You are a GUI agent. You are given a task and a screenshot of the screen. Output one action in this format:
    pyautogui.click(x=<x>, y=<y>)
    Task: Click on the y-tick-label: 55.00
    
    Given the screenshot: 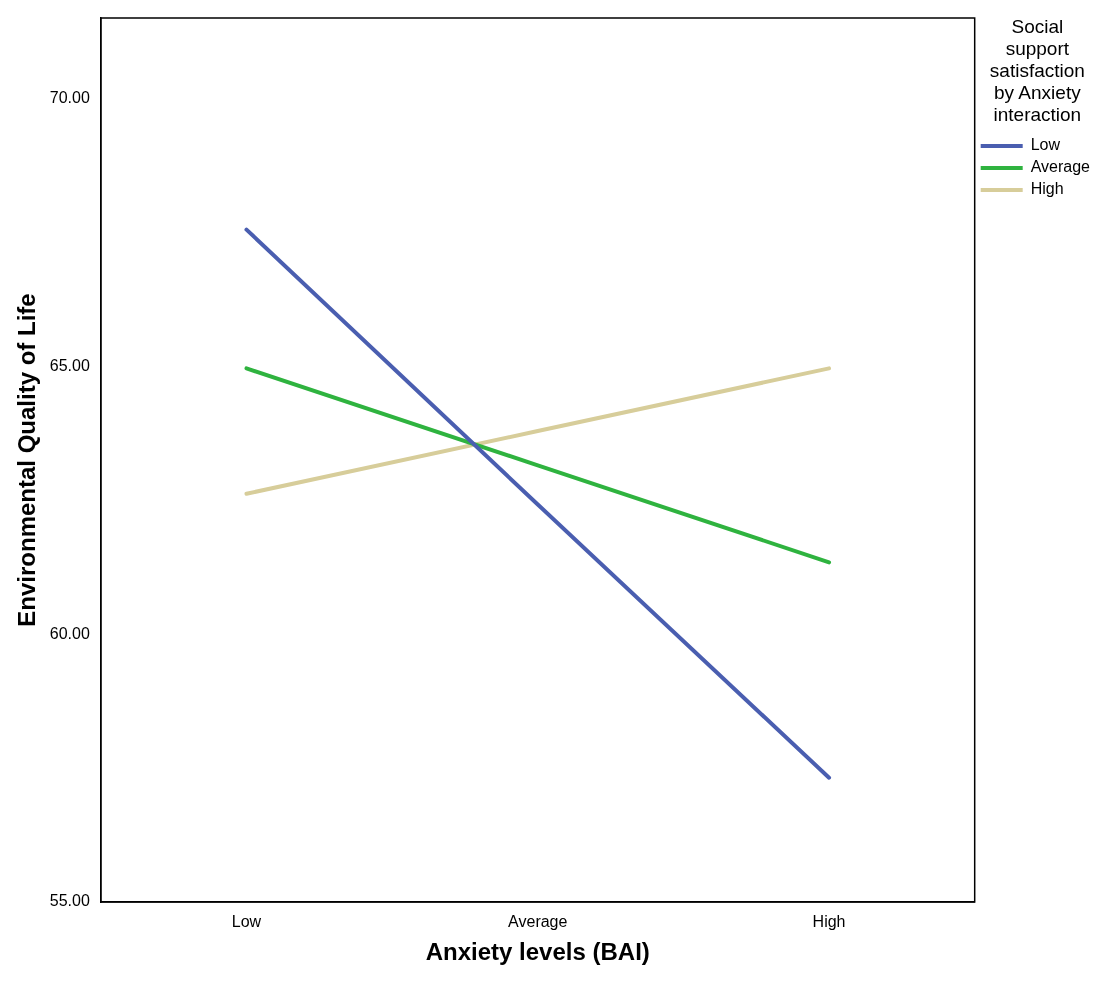 What is the action you would take?
    pyautogui.click(x=69, y=901)
    